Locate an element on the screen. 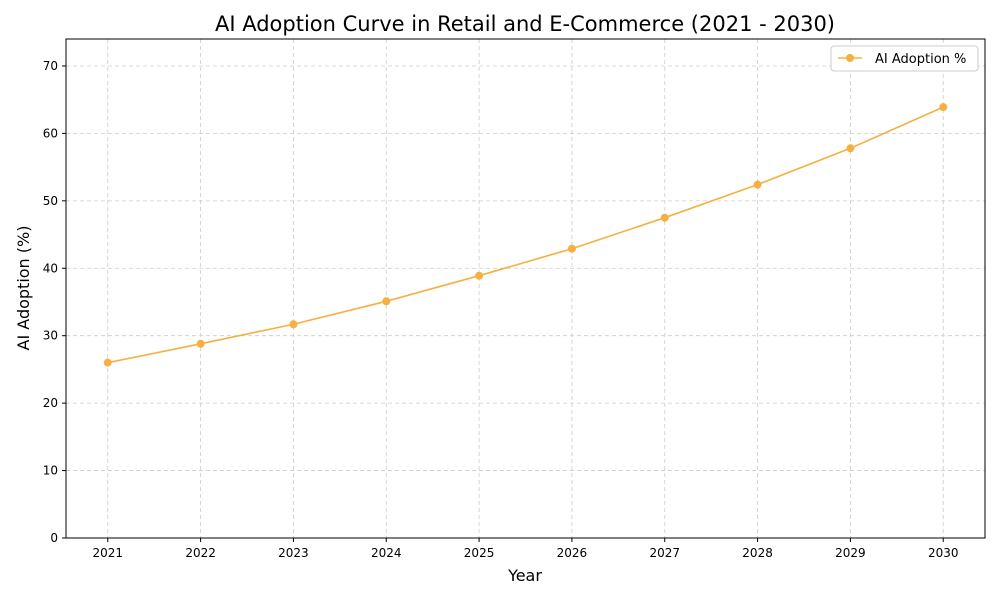  legend-marker is located at coordinates (850, 58).